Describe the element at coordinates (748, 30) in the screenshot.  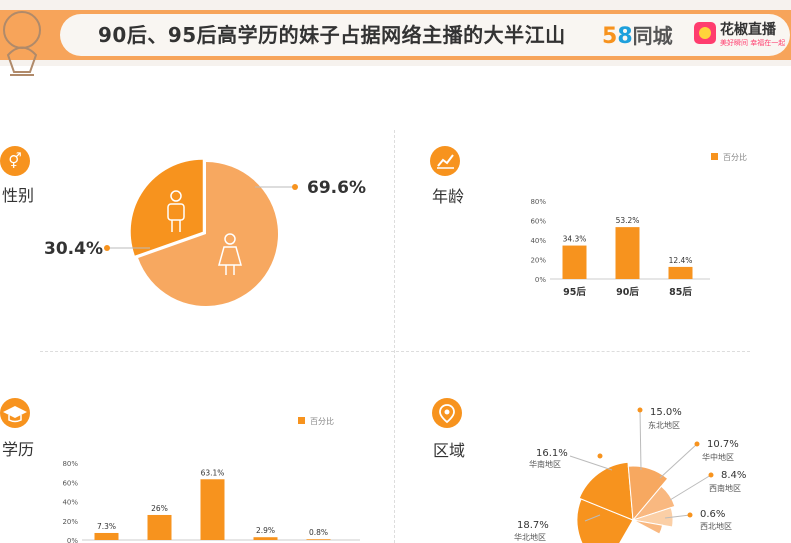
I see `huajiao-name: 花椒直播` at that location.